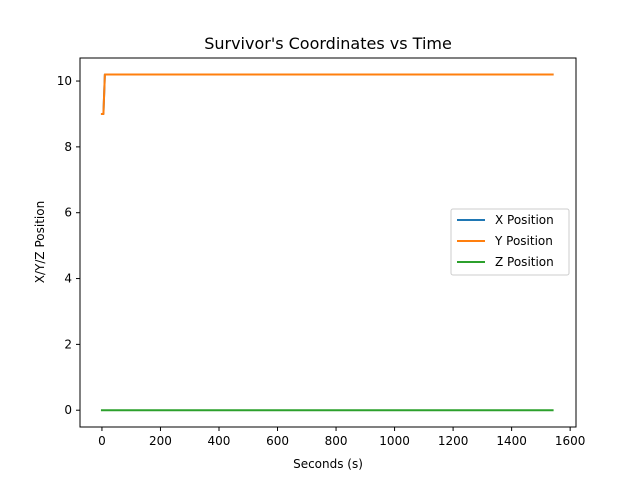 This screenshot has width=640, height=480. What do you see at coordinates (68, 213) in the screenshot?
I see `y-tick-label: 6` at bounding box center [68, 213].